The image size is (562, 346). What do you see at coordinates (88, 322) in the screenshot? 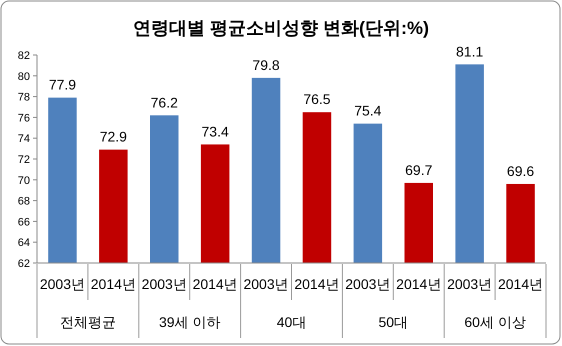
I see `text: 전체평균` at bounding box center [88, 322].